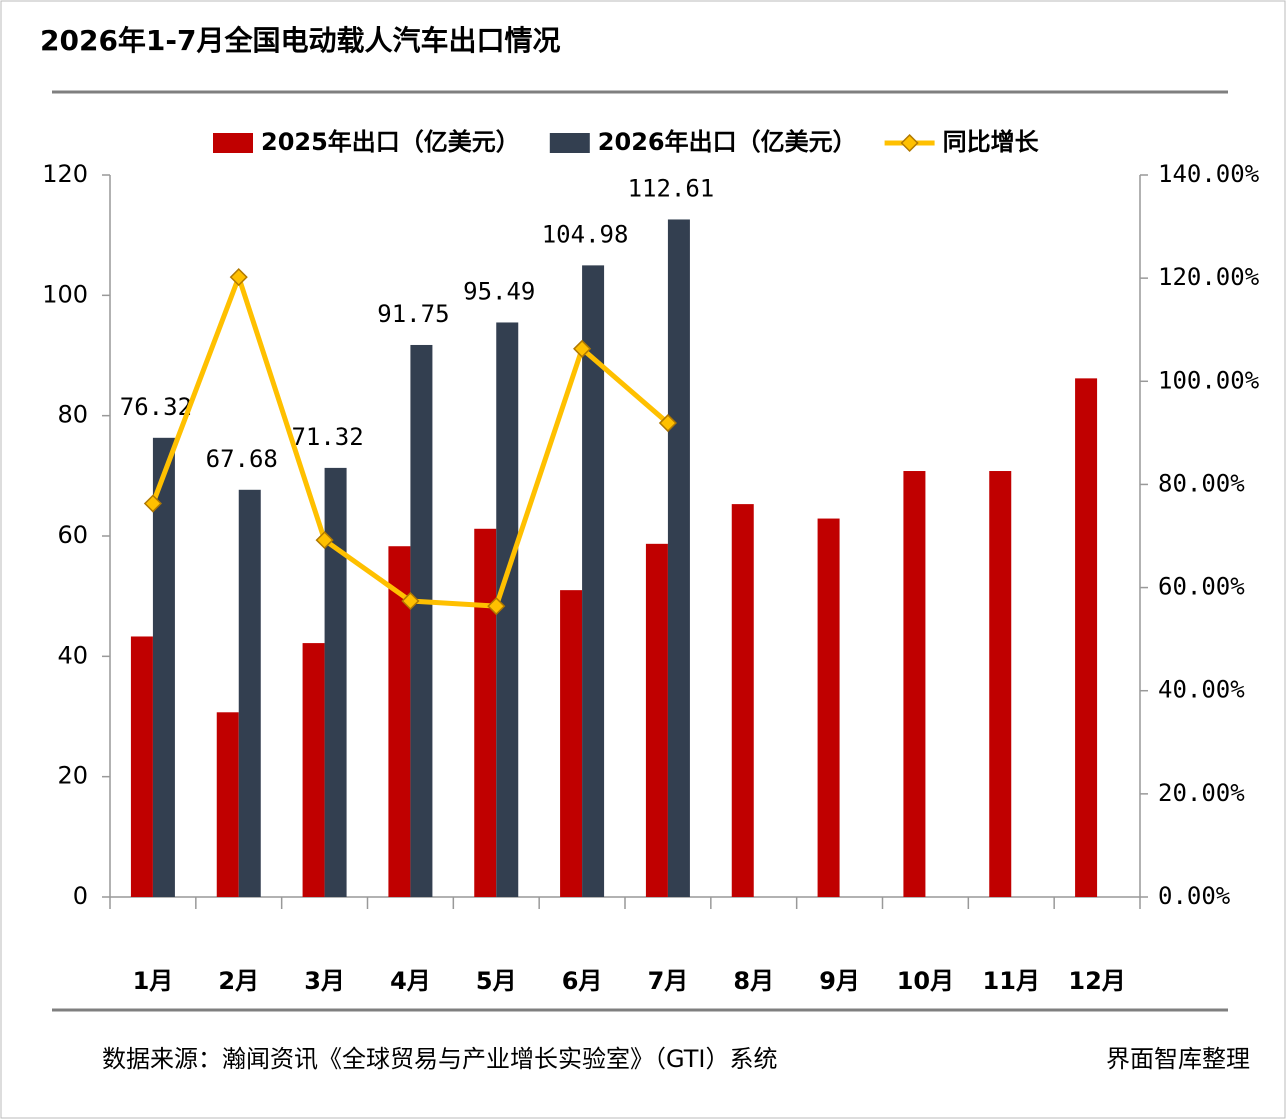 The image size is (1286, 1119). I want to click on x-tick-label: 9月, so click(839, 981).